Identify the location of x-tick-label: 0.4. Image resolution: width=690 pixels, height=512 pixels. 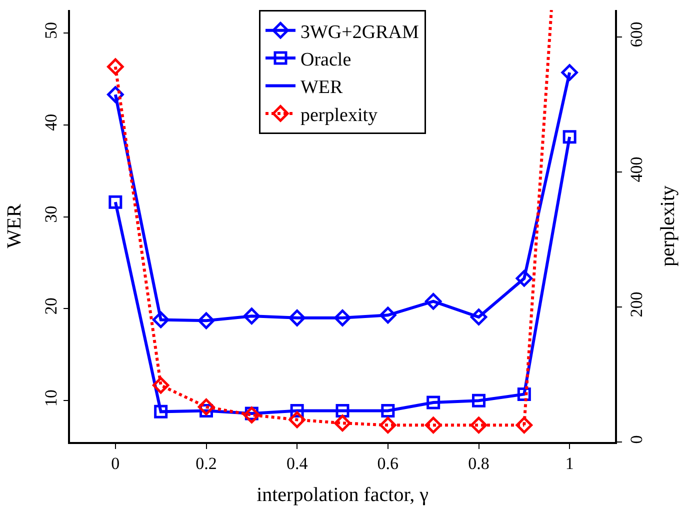
(297, 464).